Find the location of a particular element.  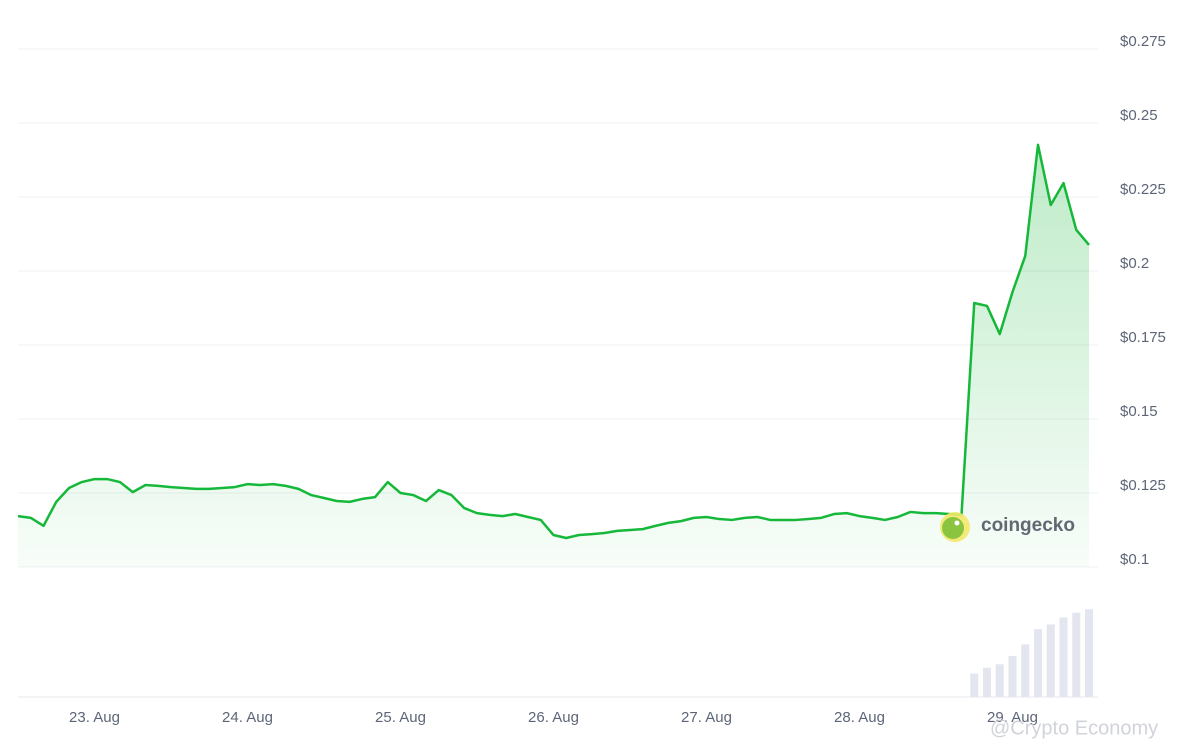

coingecko-logo is located at coordinates (955, 527).